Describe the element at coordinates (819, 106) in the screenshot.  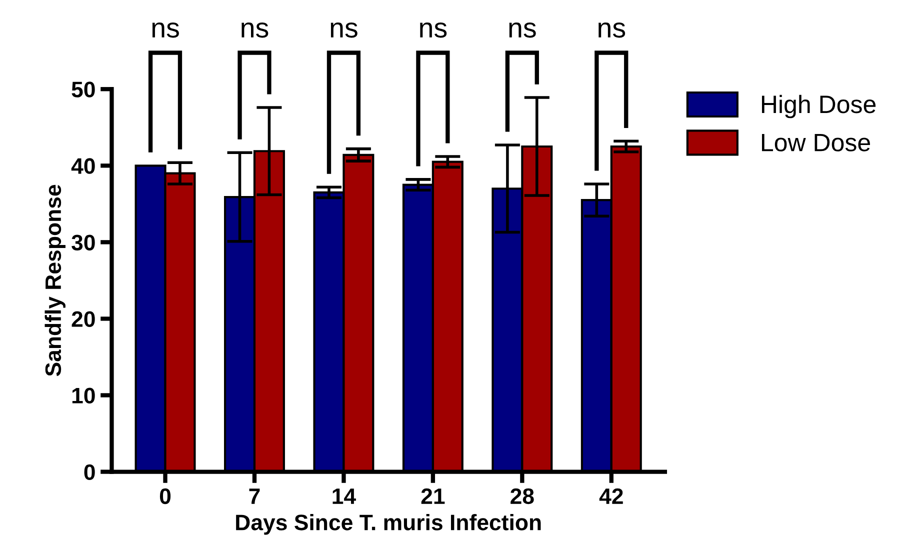
I see `legend-label: High Dose` at that location.